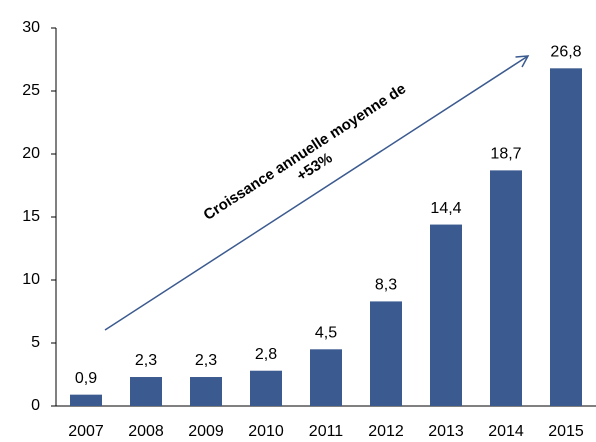  What do you see at coordinates (31, 216) in the screenshot?
I see `y-tick-label: 15` at bounding box center [31, 216].